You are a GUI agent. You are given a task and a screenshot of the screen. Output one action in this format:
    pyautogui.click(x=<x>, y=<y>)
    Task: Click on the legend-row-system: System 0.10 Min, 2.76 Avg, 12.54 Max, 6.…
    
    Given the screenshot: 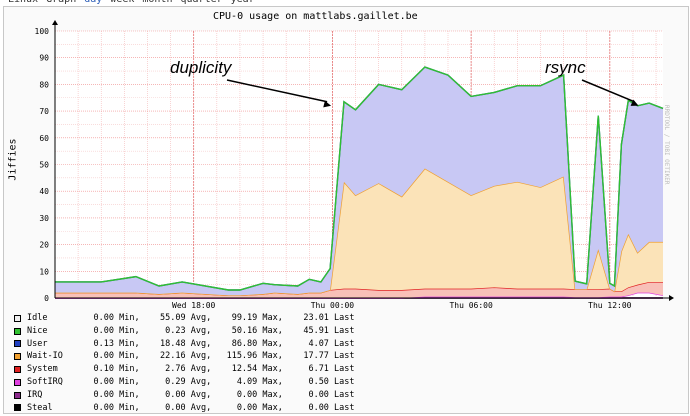 What is the action you would take?
    pyautogui.click(x=184, y=369)
    